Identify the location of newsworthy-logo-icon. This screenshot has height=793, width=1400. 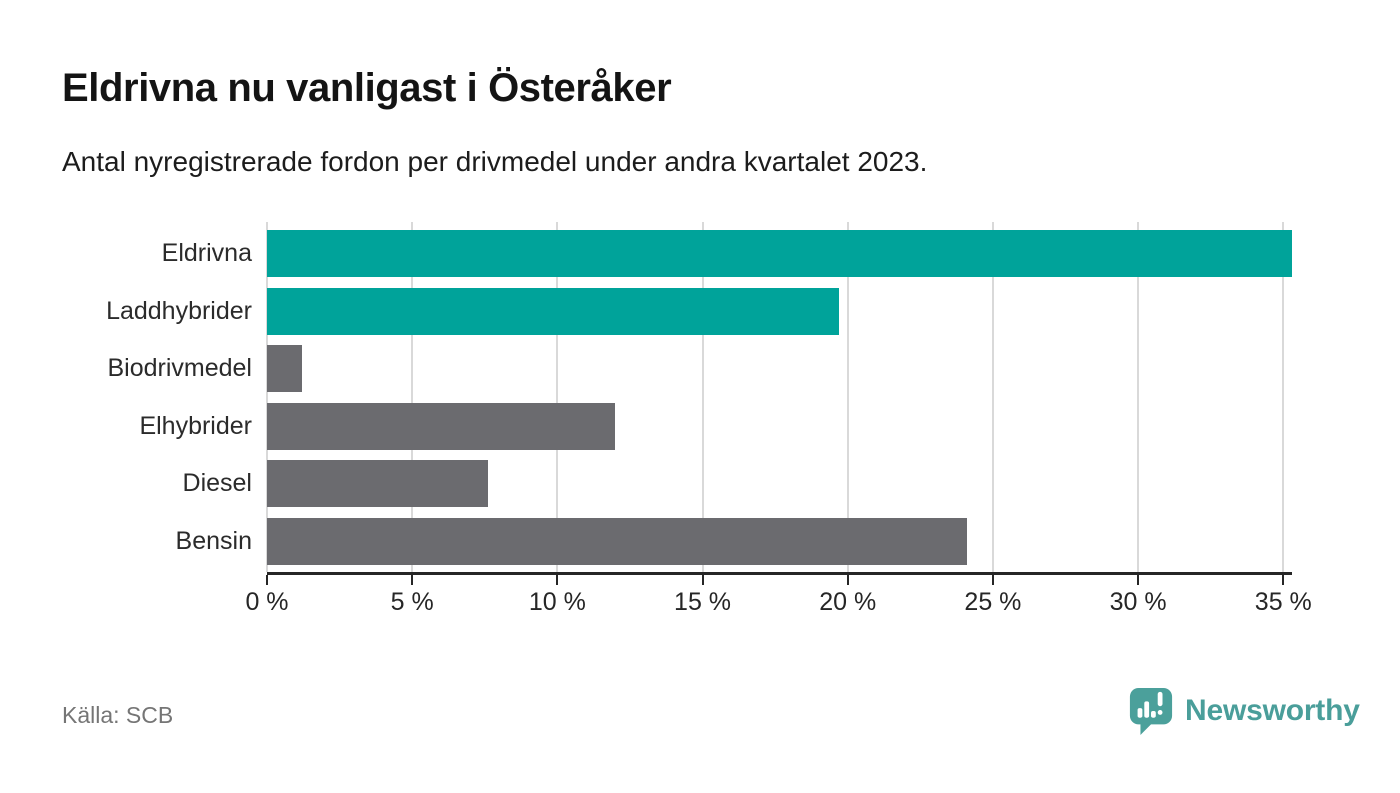
(1151, 711).